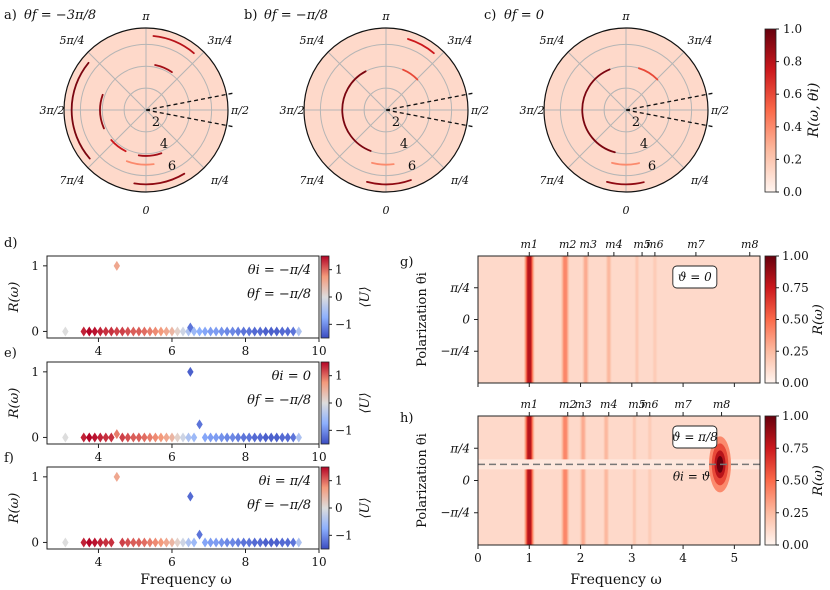  Describe the element at coordinates (789, 110) in the screenshot. I see `colorbar-top-ticks: 0.0 0.2 0.4 0.6 0.8 1.0` at that location.